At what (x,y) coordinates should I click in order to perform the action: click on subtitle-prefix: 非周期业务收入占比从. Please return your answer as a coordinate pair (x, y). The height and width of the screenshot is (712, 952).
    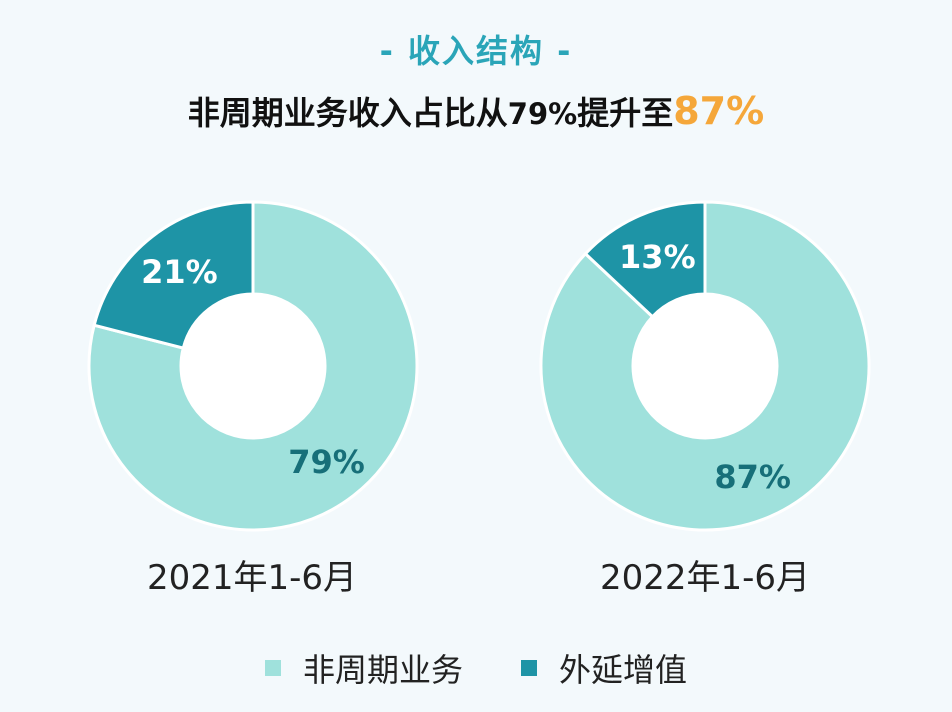
    Looking at the image, I should click on (347, 113).